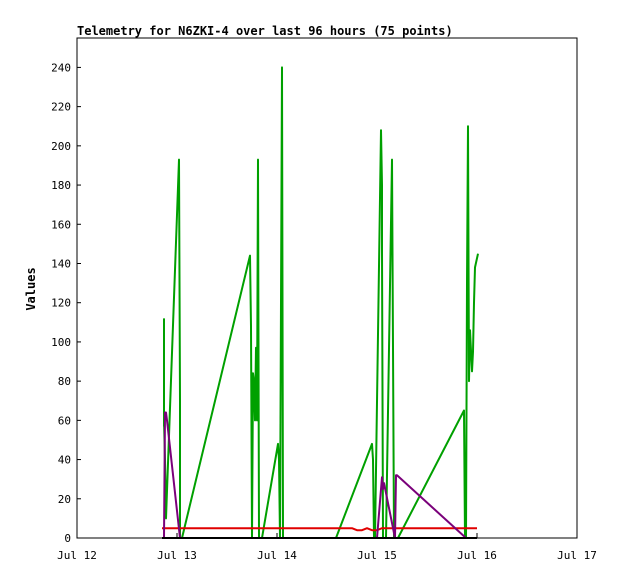 This screenshot has width=618, height=579. What do you see at coordinates (31, 288) in the screenshot?
I see `y-axis-label: Values` at bounding box center [31, 288].